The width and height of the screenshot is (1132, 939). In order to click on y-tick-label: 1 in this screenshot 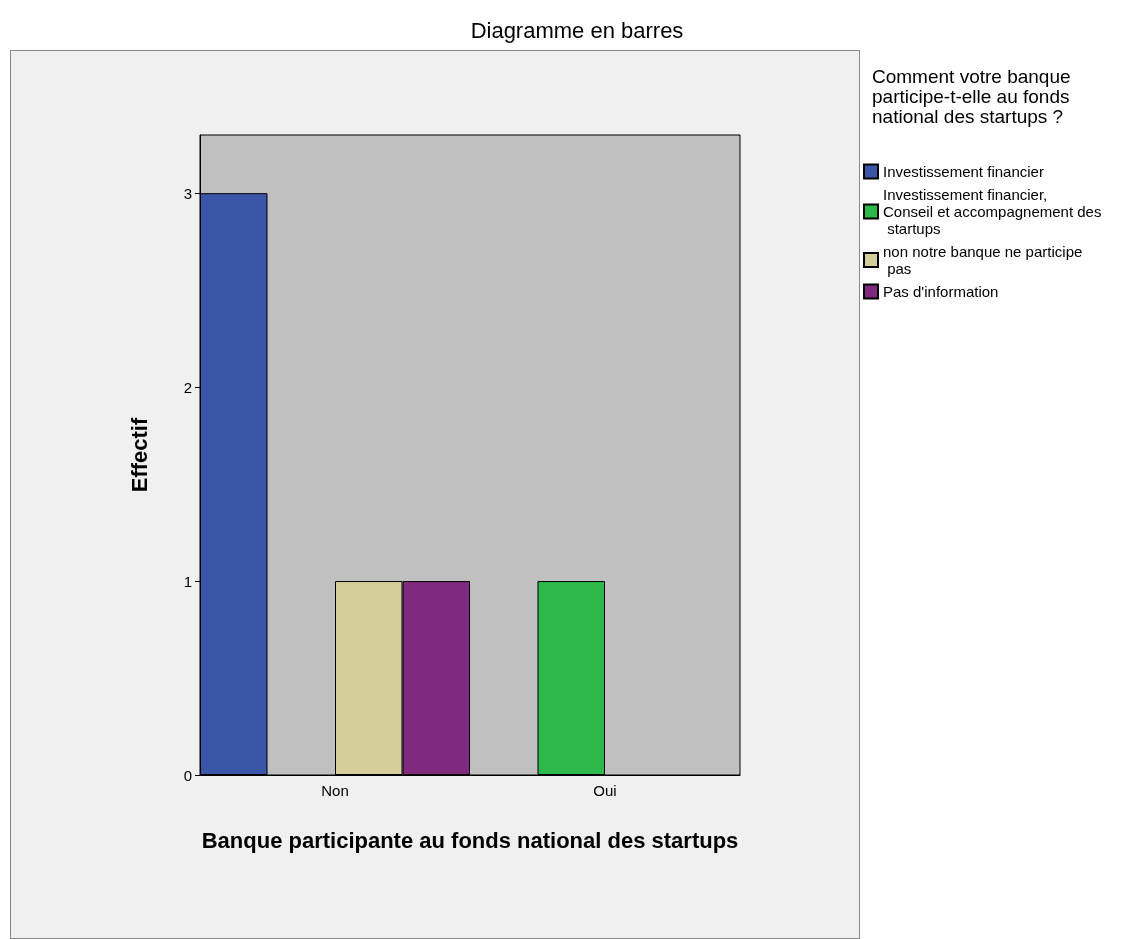, I will do `click(187, 581)`.